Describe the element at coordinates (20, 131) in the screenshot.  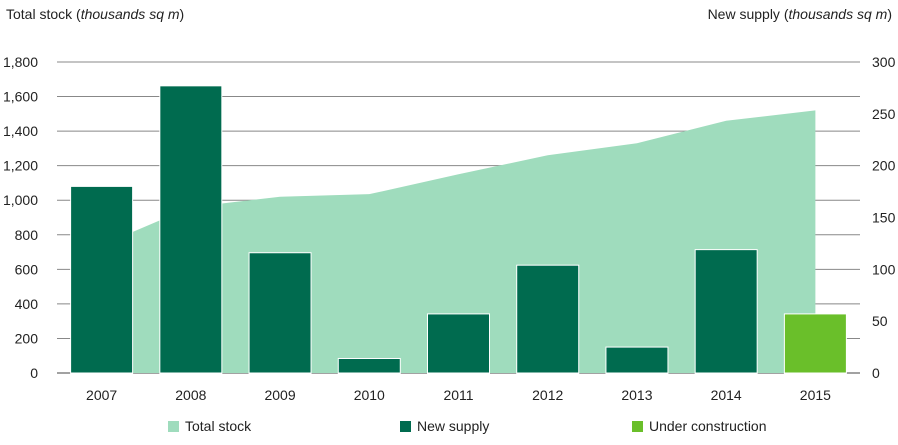
I see `left-tick-label: 1,400` at that location.